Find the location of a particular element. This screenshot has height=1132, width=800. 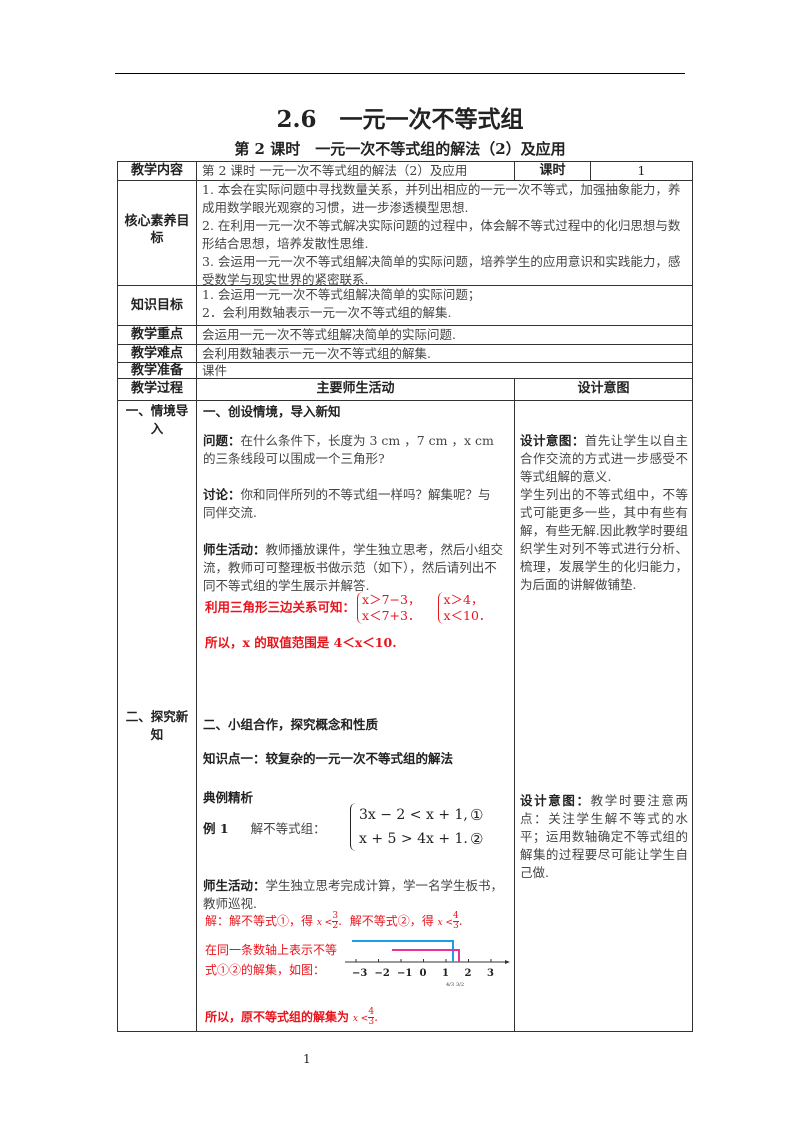

tick-label: 3 is located at coordinates (490, 973).